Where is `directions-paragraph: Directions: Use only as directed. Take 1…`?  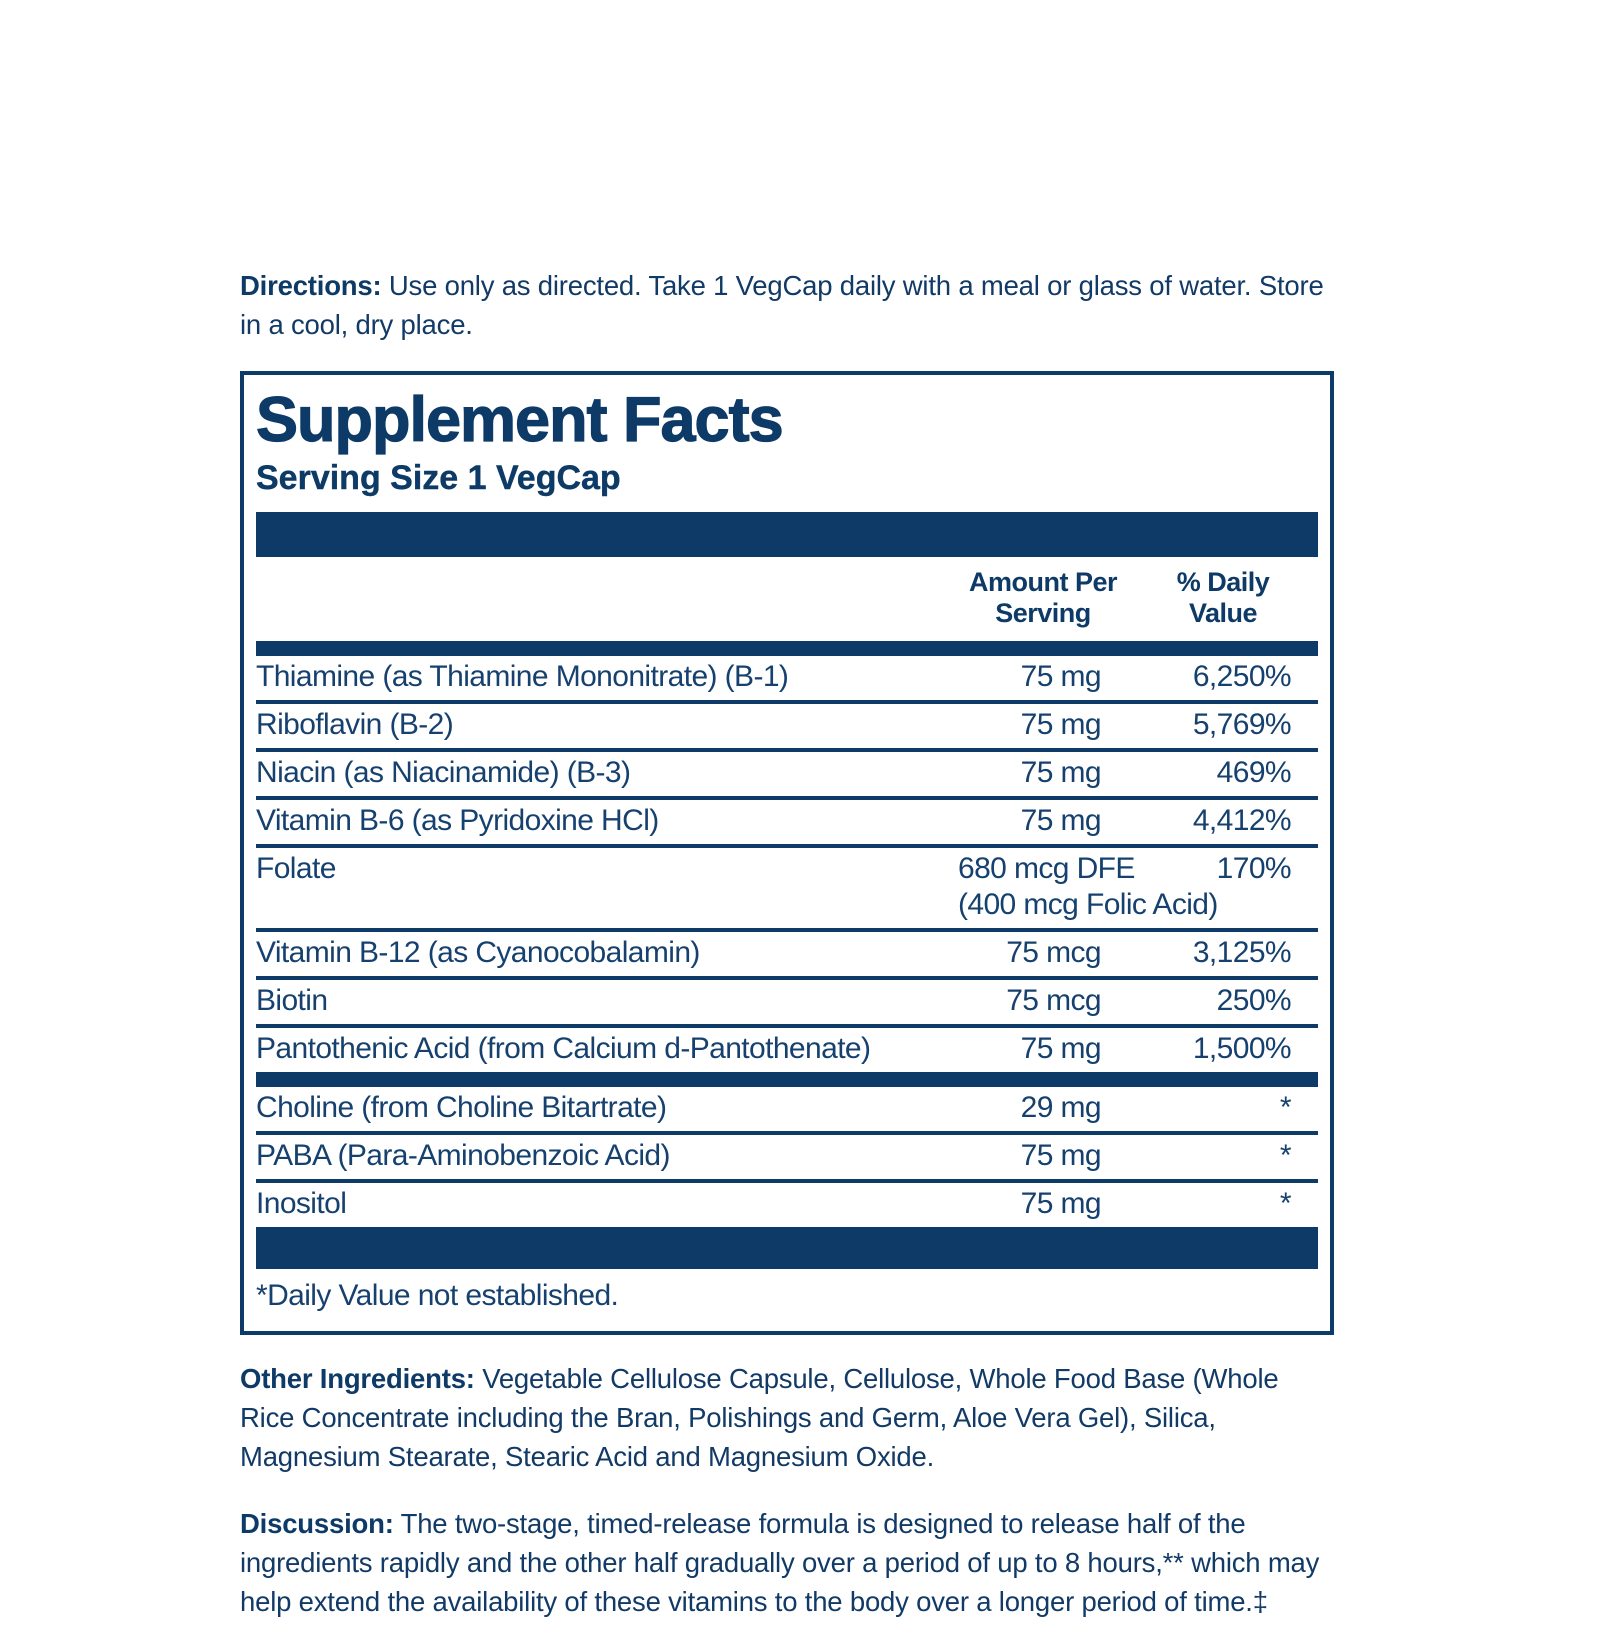 directions-paragraph: Directions: Use only as directed. Take 1… is located at coordinates (787, 305).